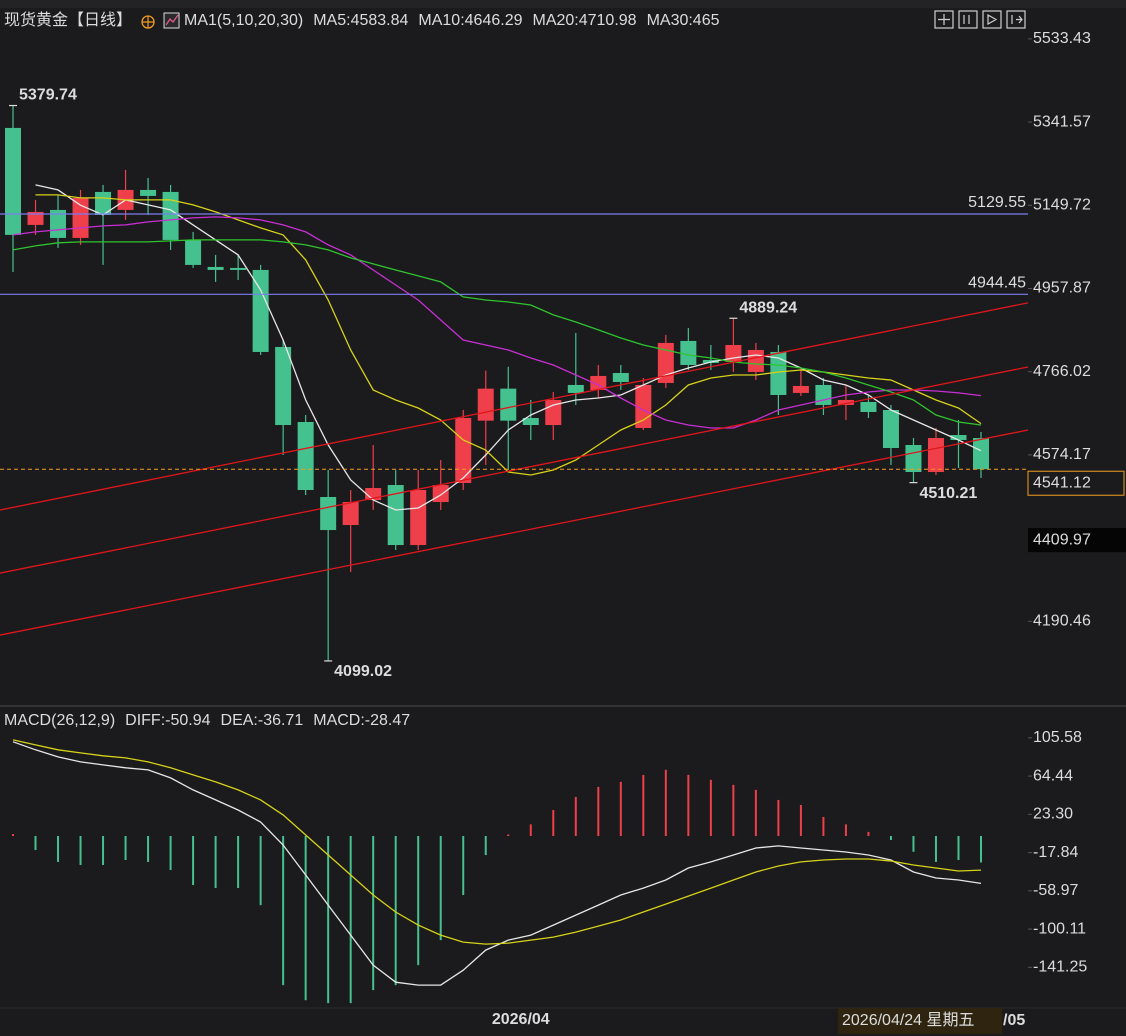 This screenshot has width=1126, height=1036. Describe the element at coordinates (1062, 482) in the screenshot. I see `price-tag-label: 4541.12` at that location.